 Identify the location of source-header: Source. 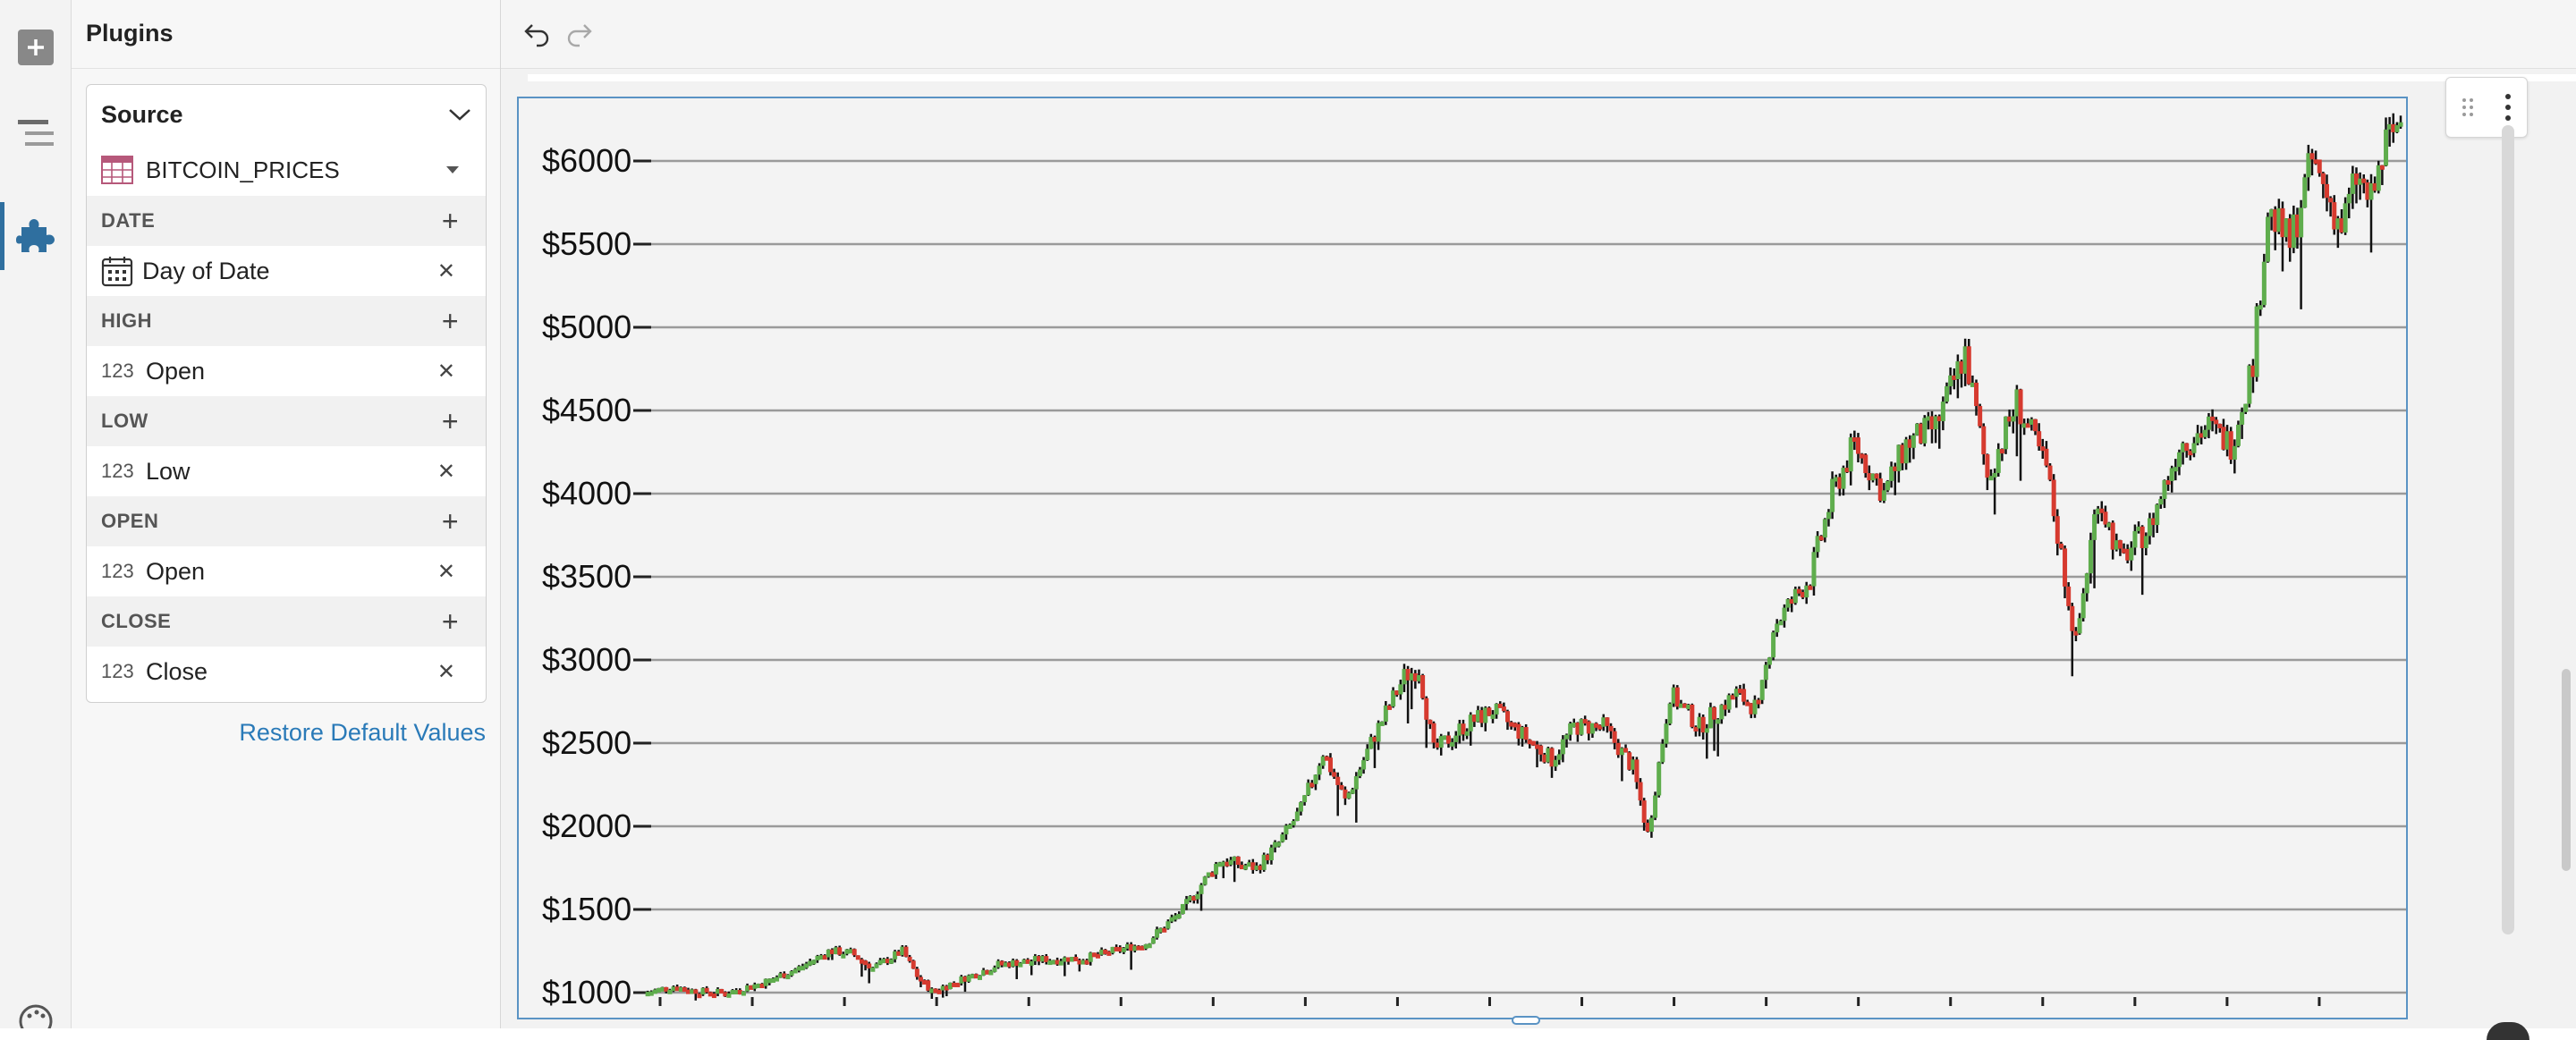
(286, 115).